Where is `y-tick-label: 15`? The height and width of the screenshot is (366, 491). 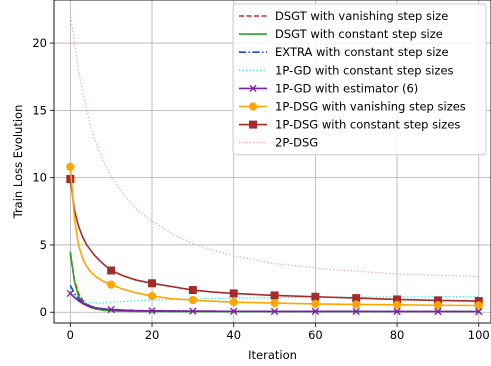
y-tick-label: 15 is located at coordinates (39, 110).